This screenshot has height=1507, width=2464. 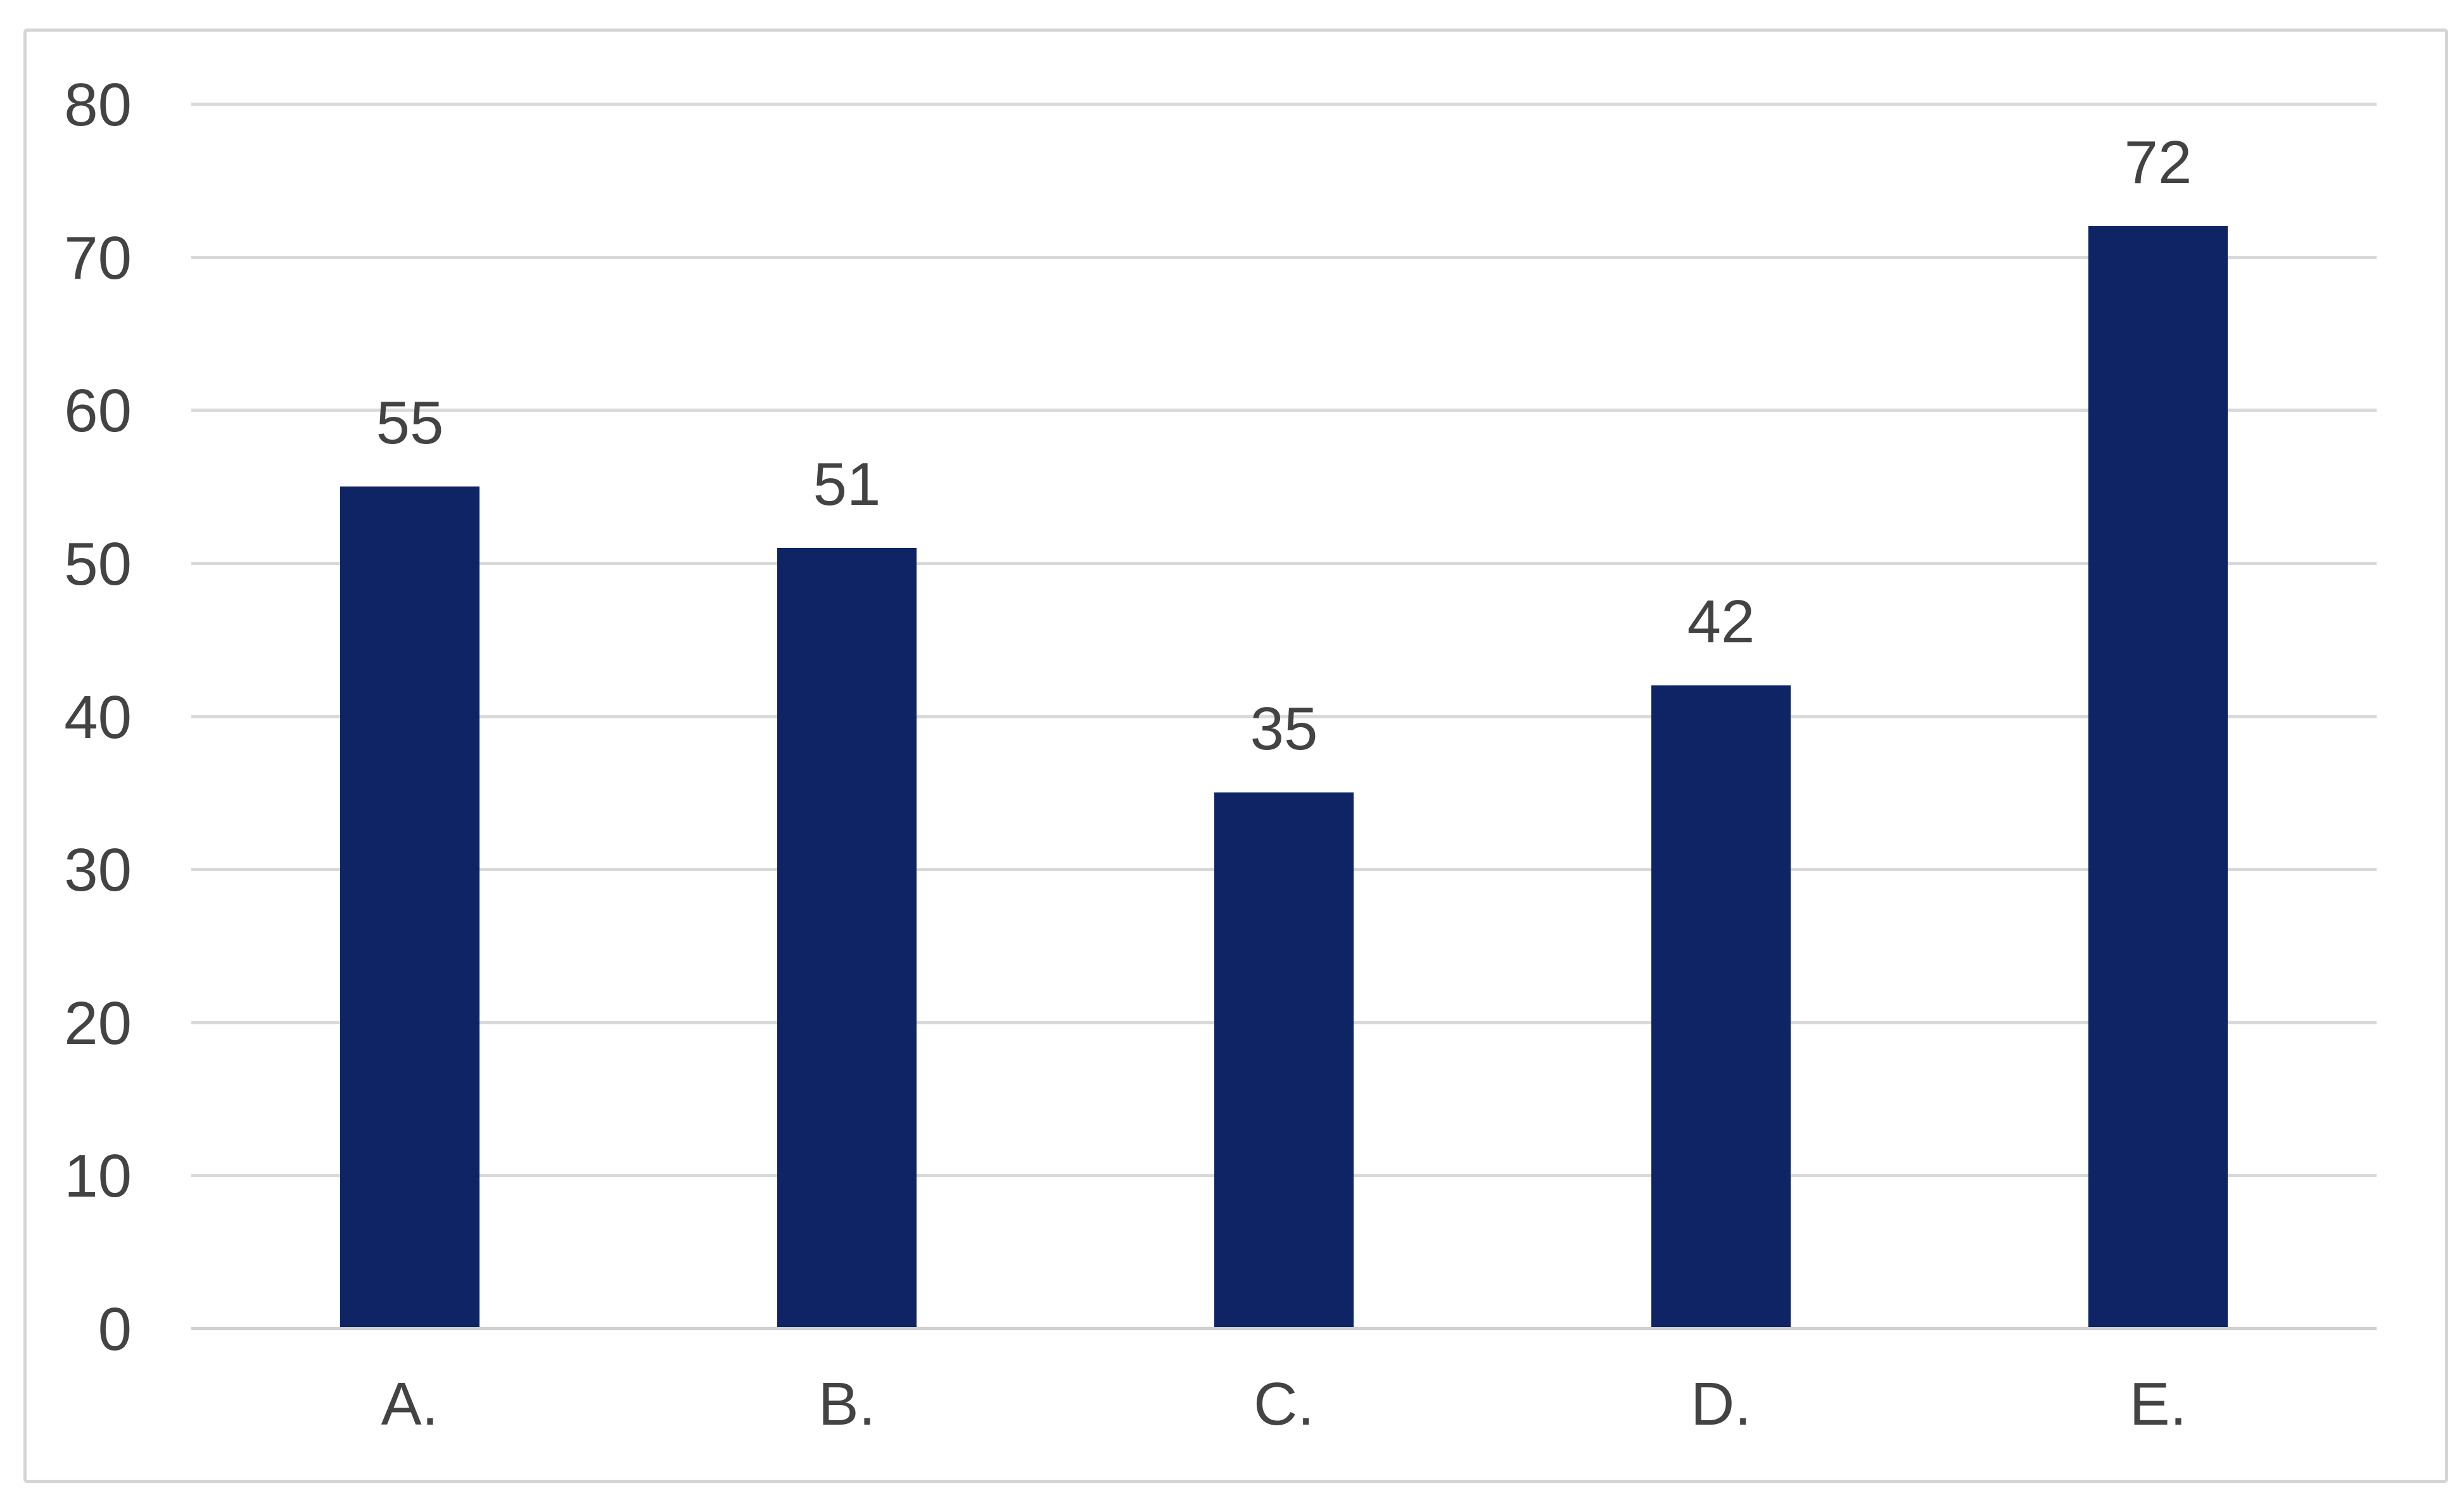 What do you see at coordinates (98, 564) in the screenshot?
I see `y-axis-tick-label-50: 50` at bounding box center [98, 564].